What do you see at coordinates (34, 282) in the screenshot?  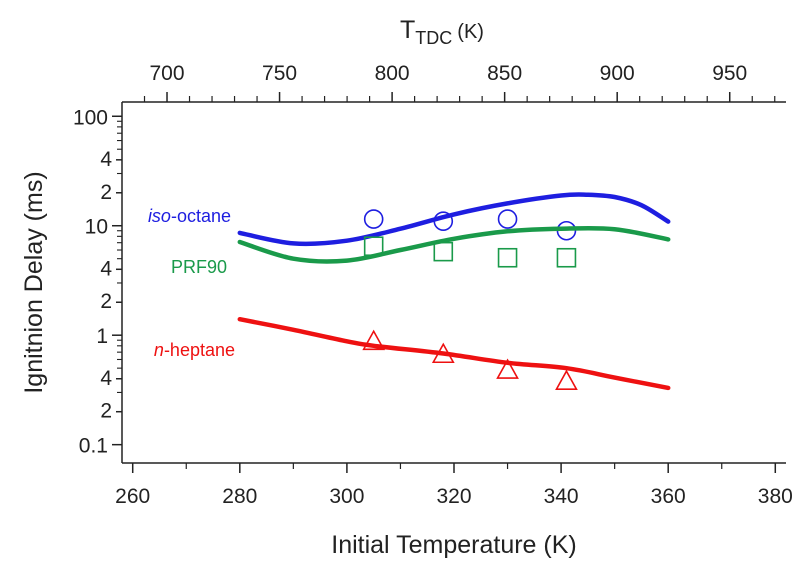 I see `y-axis-title: Ignitnion Delay (ms)` at bounding box center [34, 282].